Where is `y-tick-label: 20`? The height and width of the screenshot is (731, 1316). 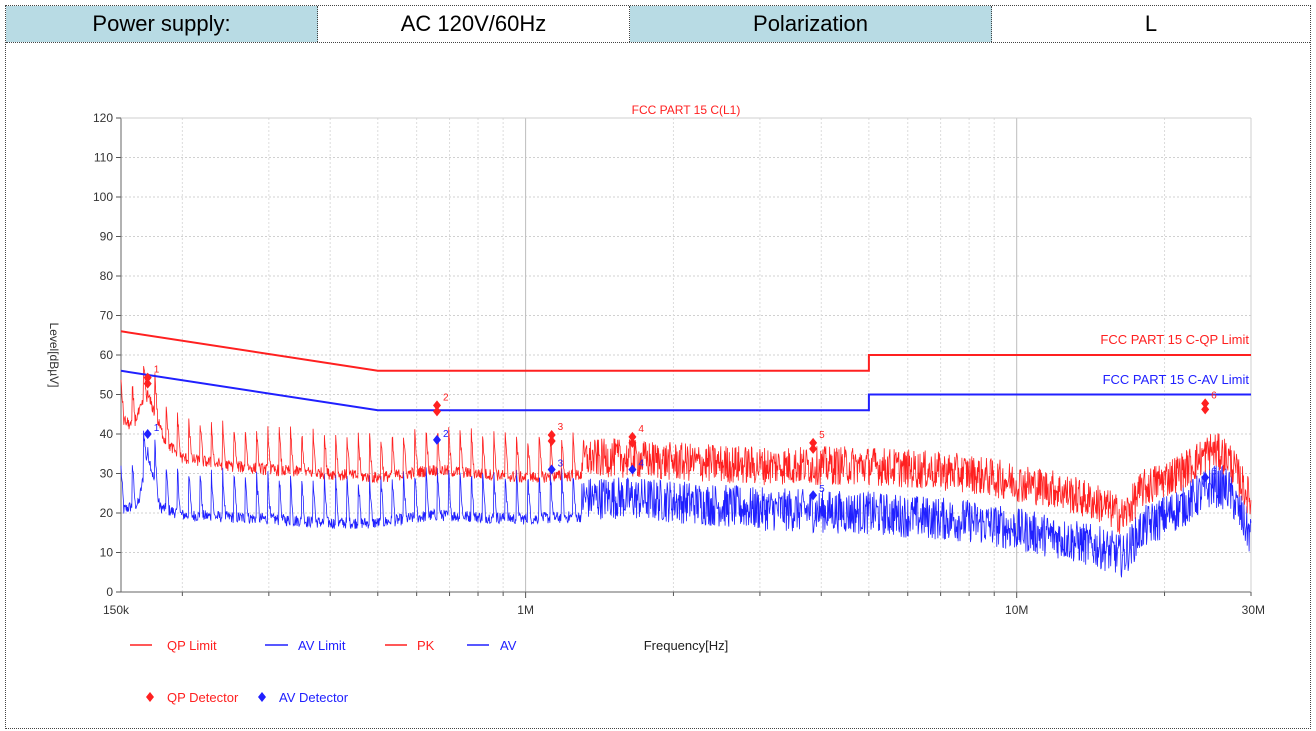 y-tick-label: 20 is located at coordinates (107, 513).